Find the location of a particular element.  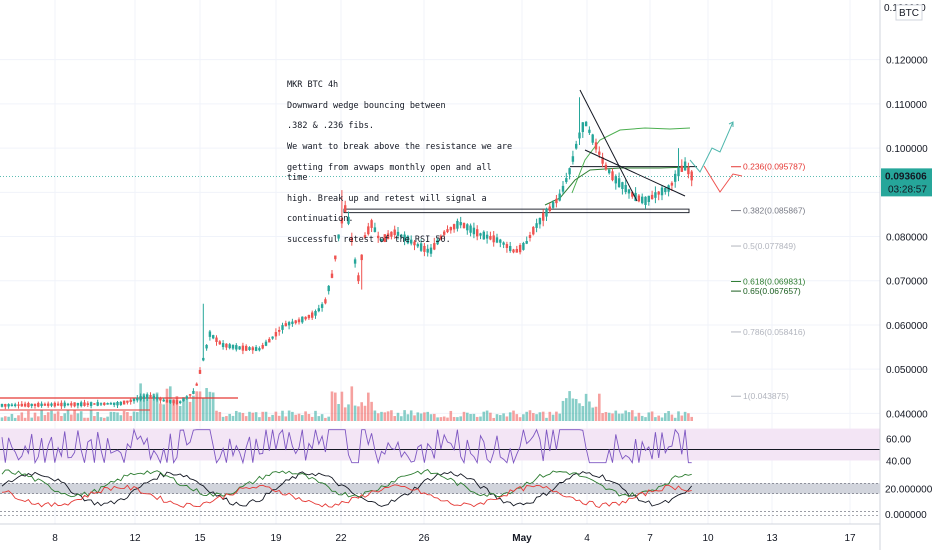

time-axis: 8 12 15 19 22 26 May 4 7 10 13 17 is located at coordinates (440, 533).